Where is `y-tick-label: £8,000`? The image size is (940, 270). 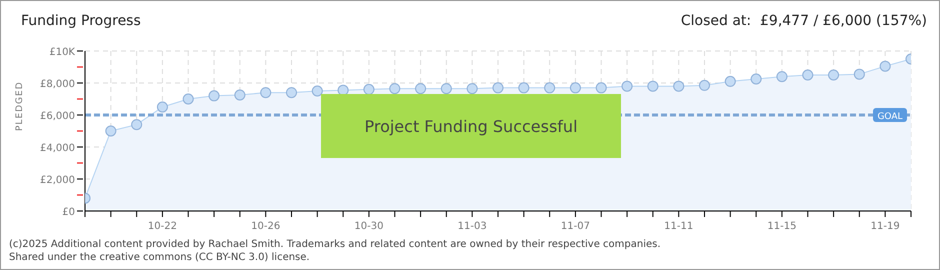 y-tick-label: £8,000 is located at coordinates (57, 84).